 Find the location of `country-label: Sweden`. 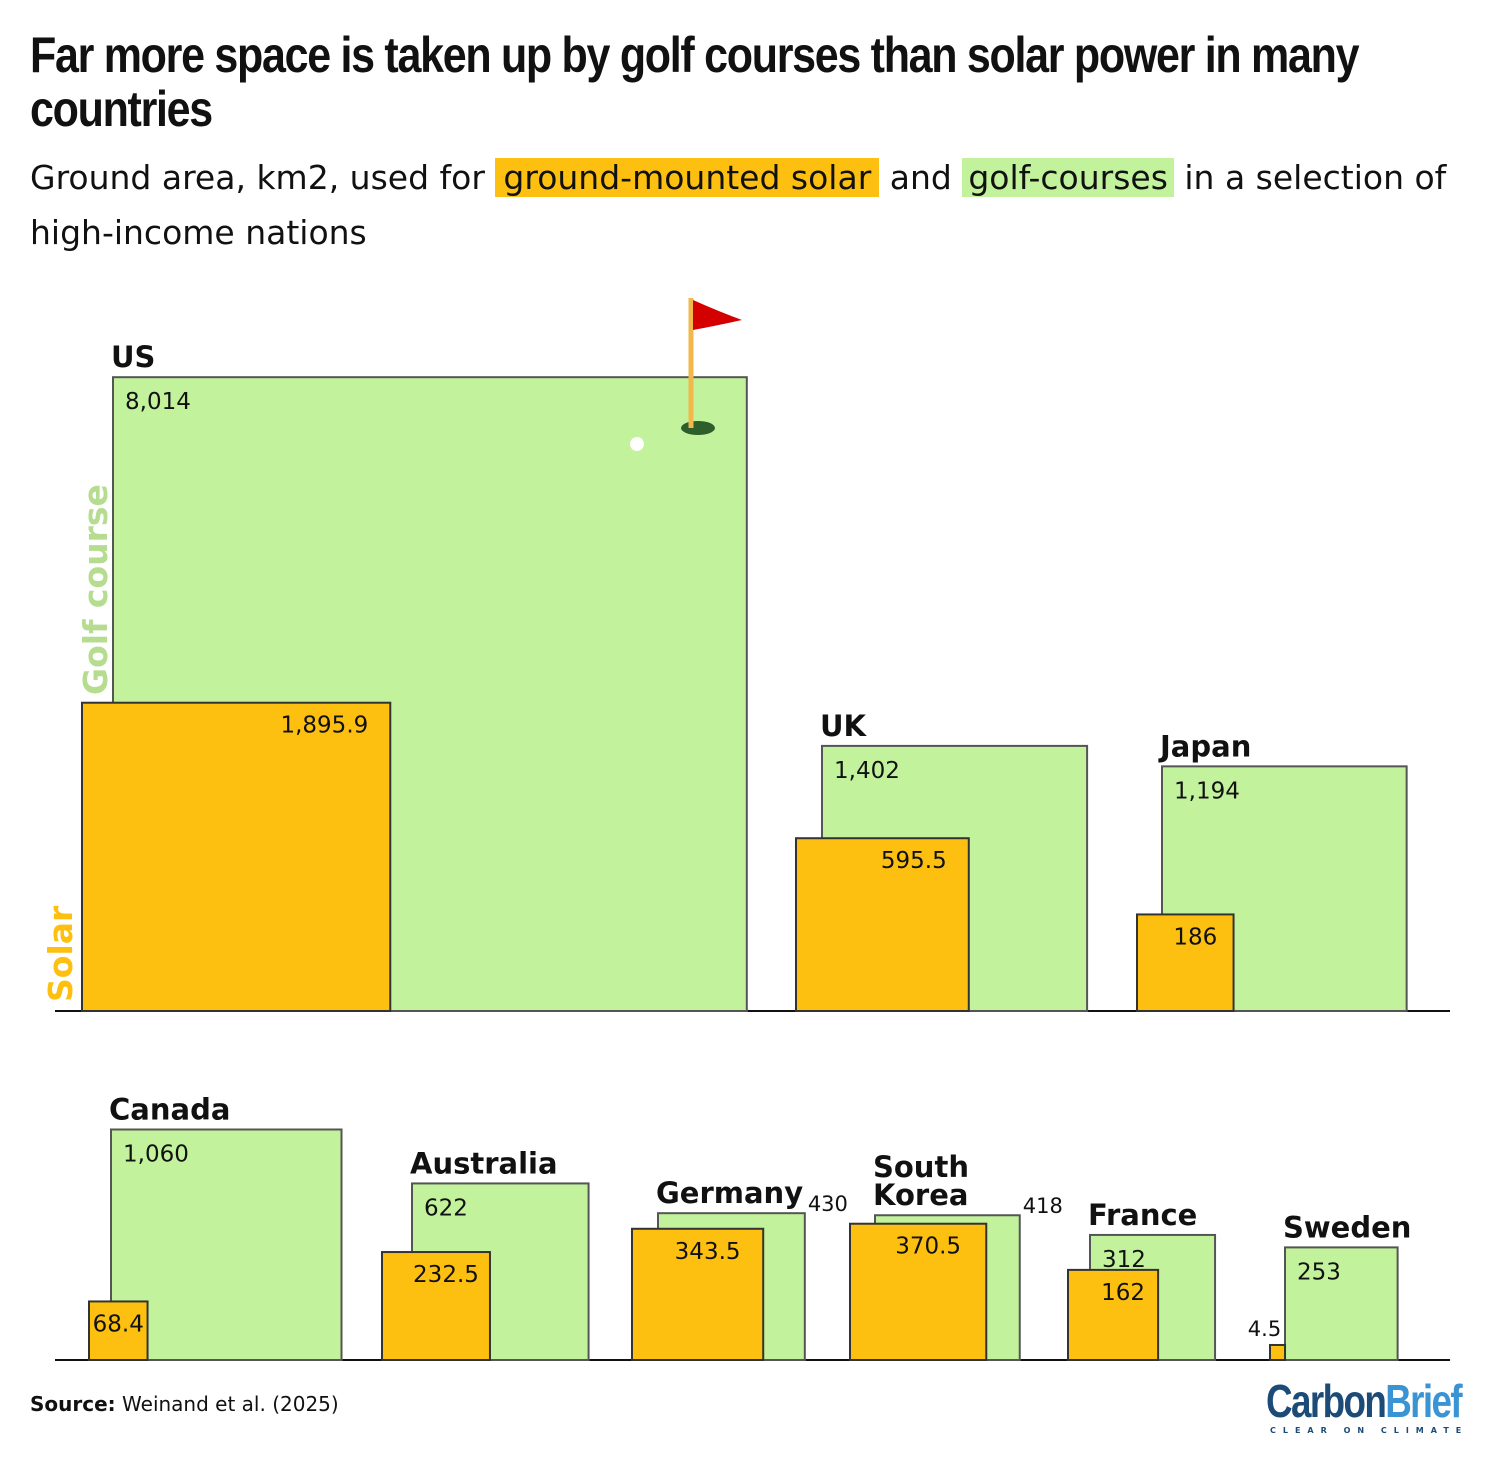

country-label: Sweden is located at coordinates (1347, 1227).